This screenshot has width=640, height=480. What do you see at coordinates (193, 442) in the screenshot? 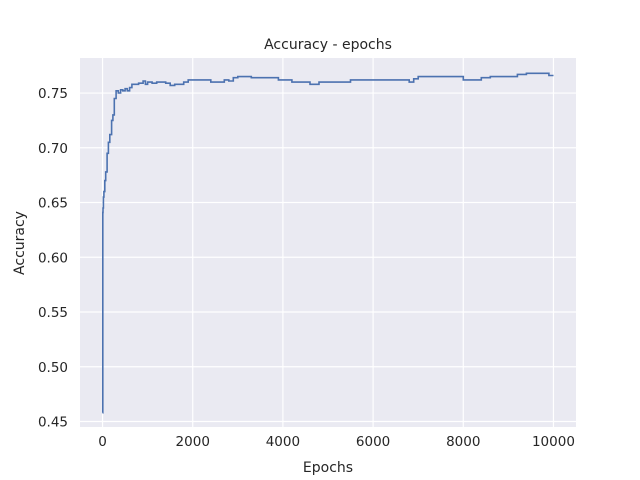
I see `x-tick-label: 2000` at bounding box center [193, 442].